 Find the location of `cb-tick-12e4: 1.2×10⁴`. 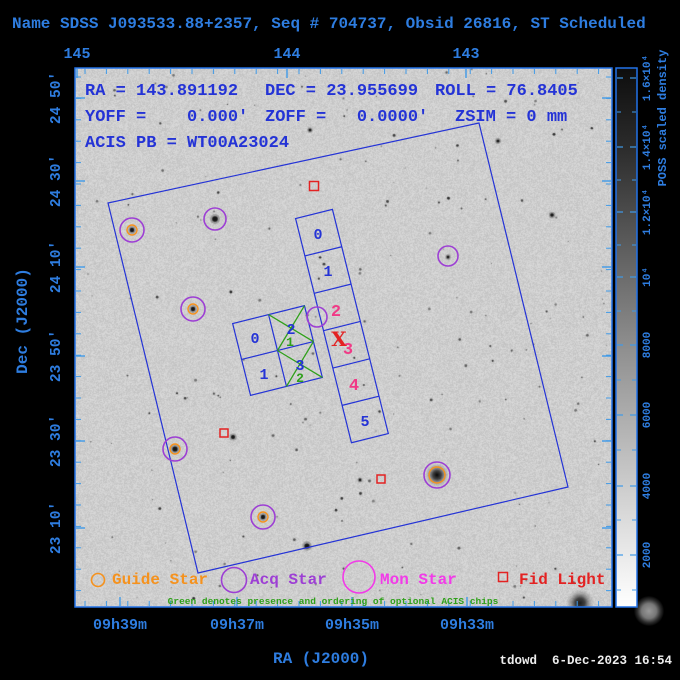

cb-tick-12e4: 1.2×10⁴ is located at coordinates (648, 212).